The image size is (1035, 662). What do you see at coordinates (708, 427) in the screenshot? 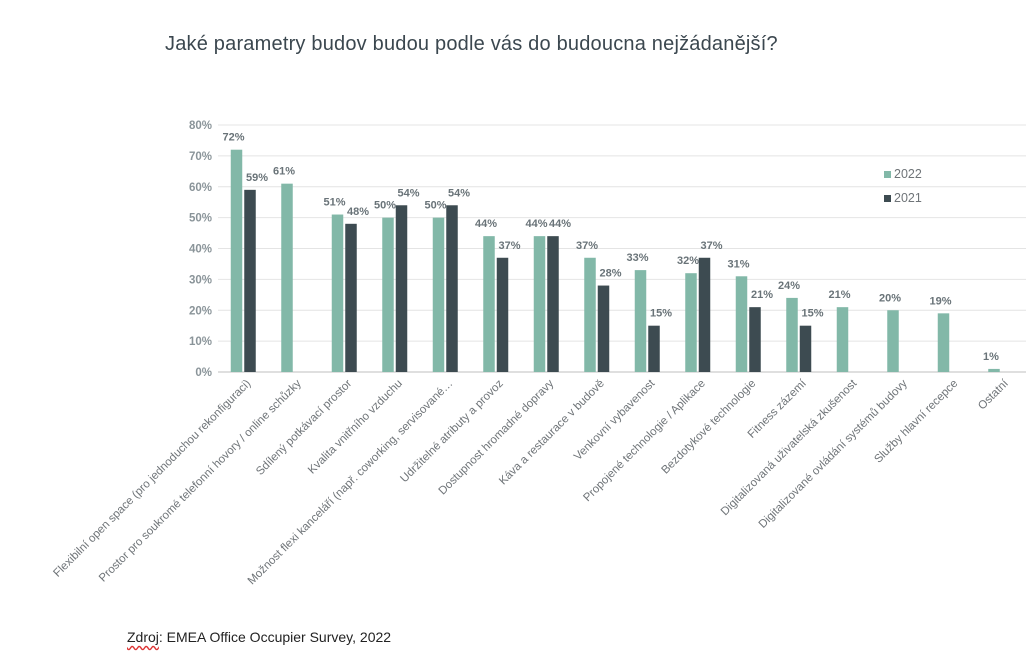
I see `x-tick-label: Bezdotykové technologie` at bounding box center [708, 427].